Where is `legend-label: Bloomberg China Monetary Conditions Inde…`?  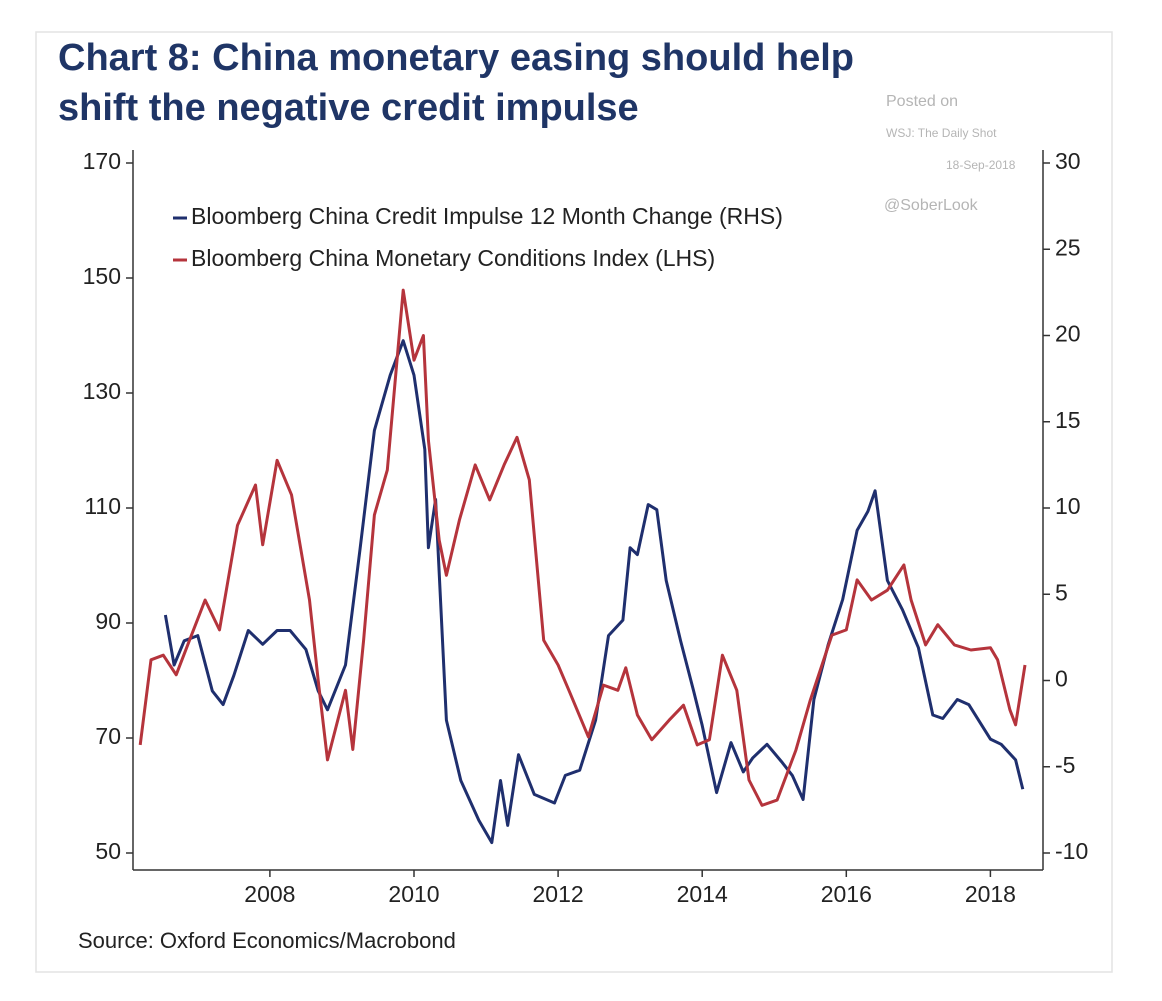 legend-label: Bloomberg China Monetary Conditions Inde… is located at coordinates (453, 258).